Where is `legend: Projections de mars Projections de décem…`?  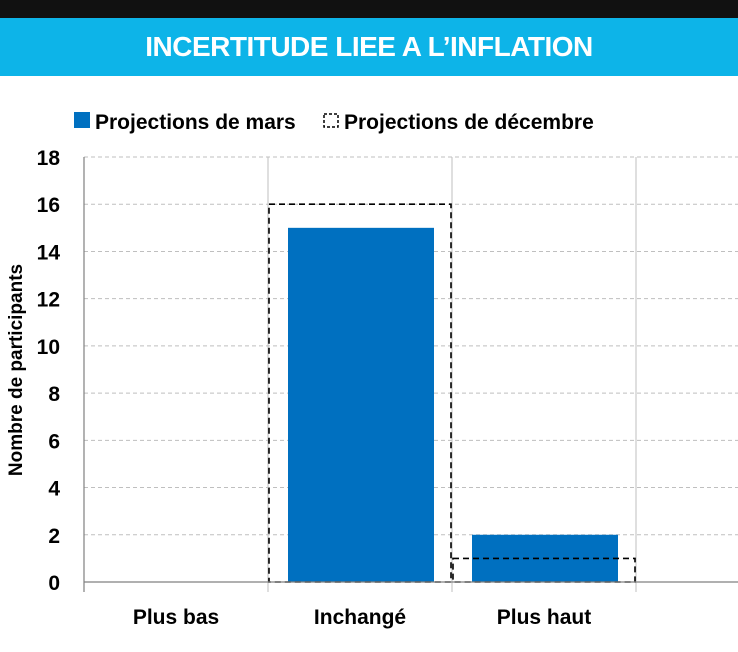 legend: Projections de mars Projections de décem… is located at coordinates (334, 122).